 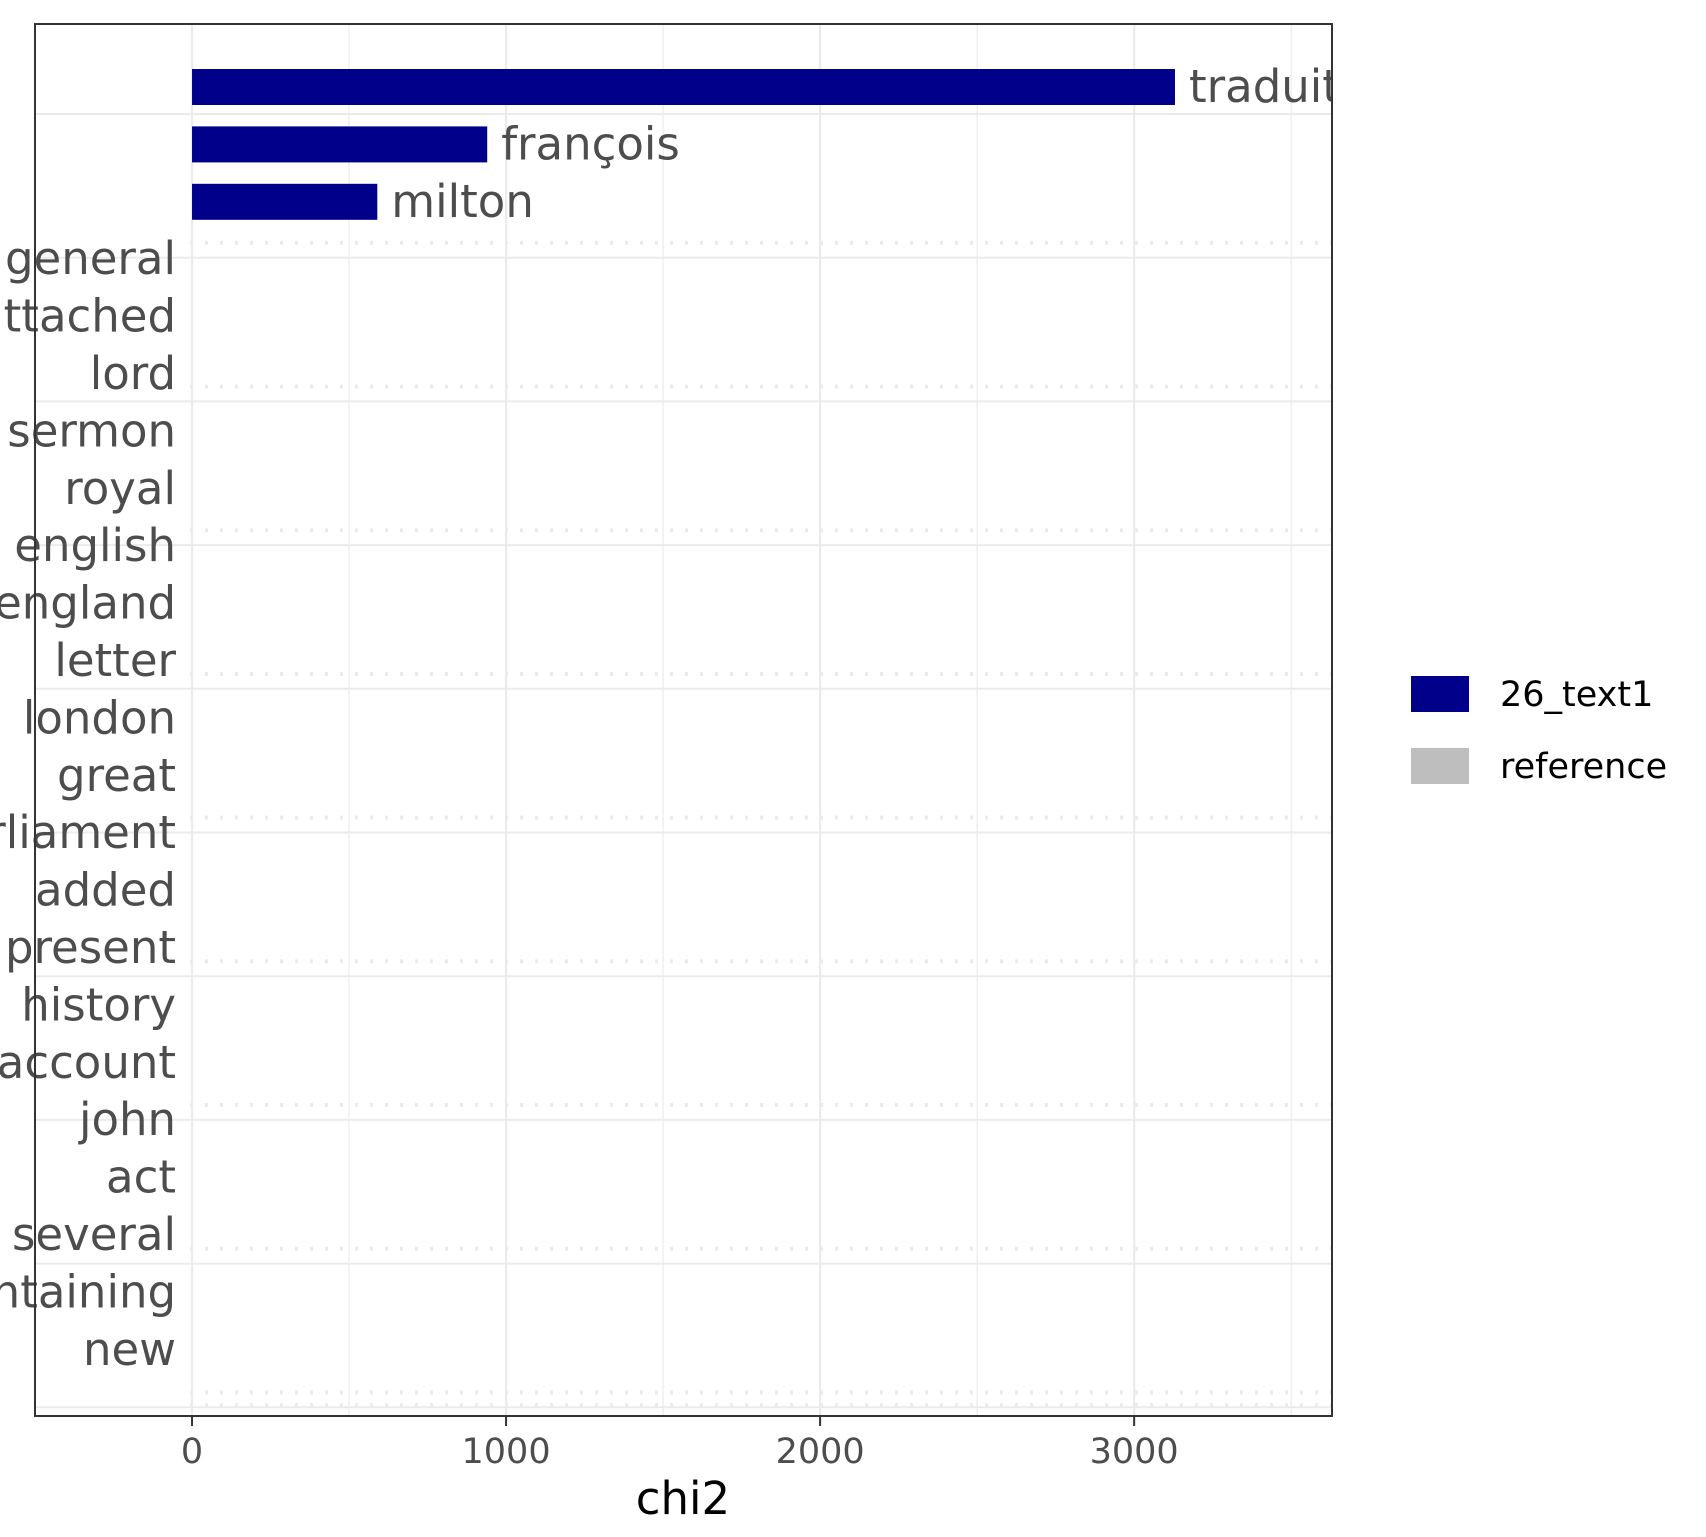 I want to click on bar-label: england, so click(x=88, y=603).